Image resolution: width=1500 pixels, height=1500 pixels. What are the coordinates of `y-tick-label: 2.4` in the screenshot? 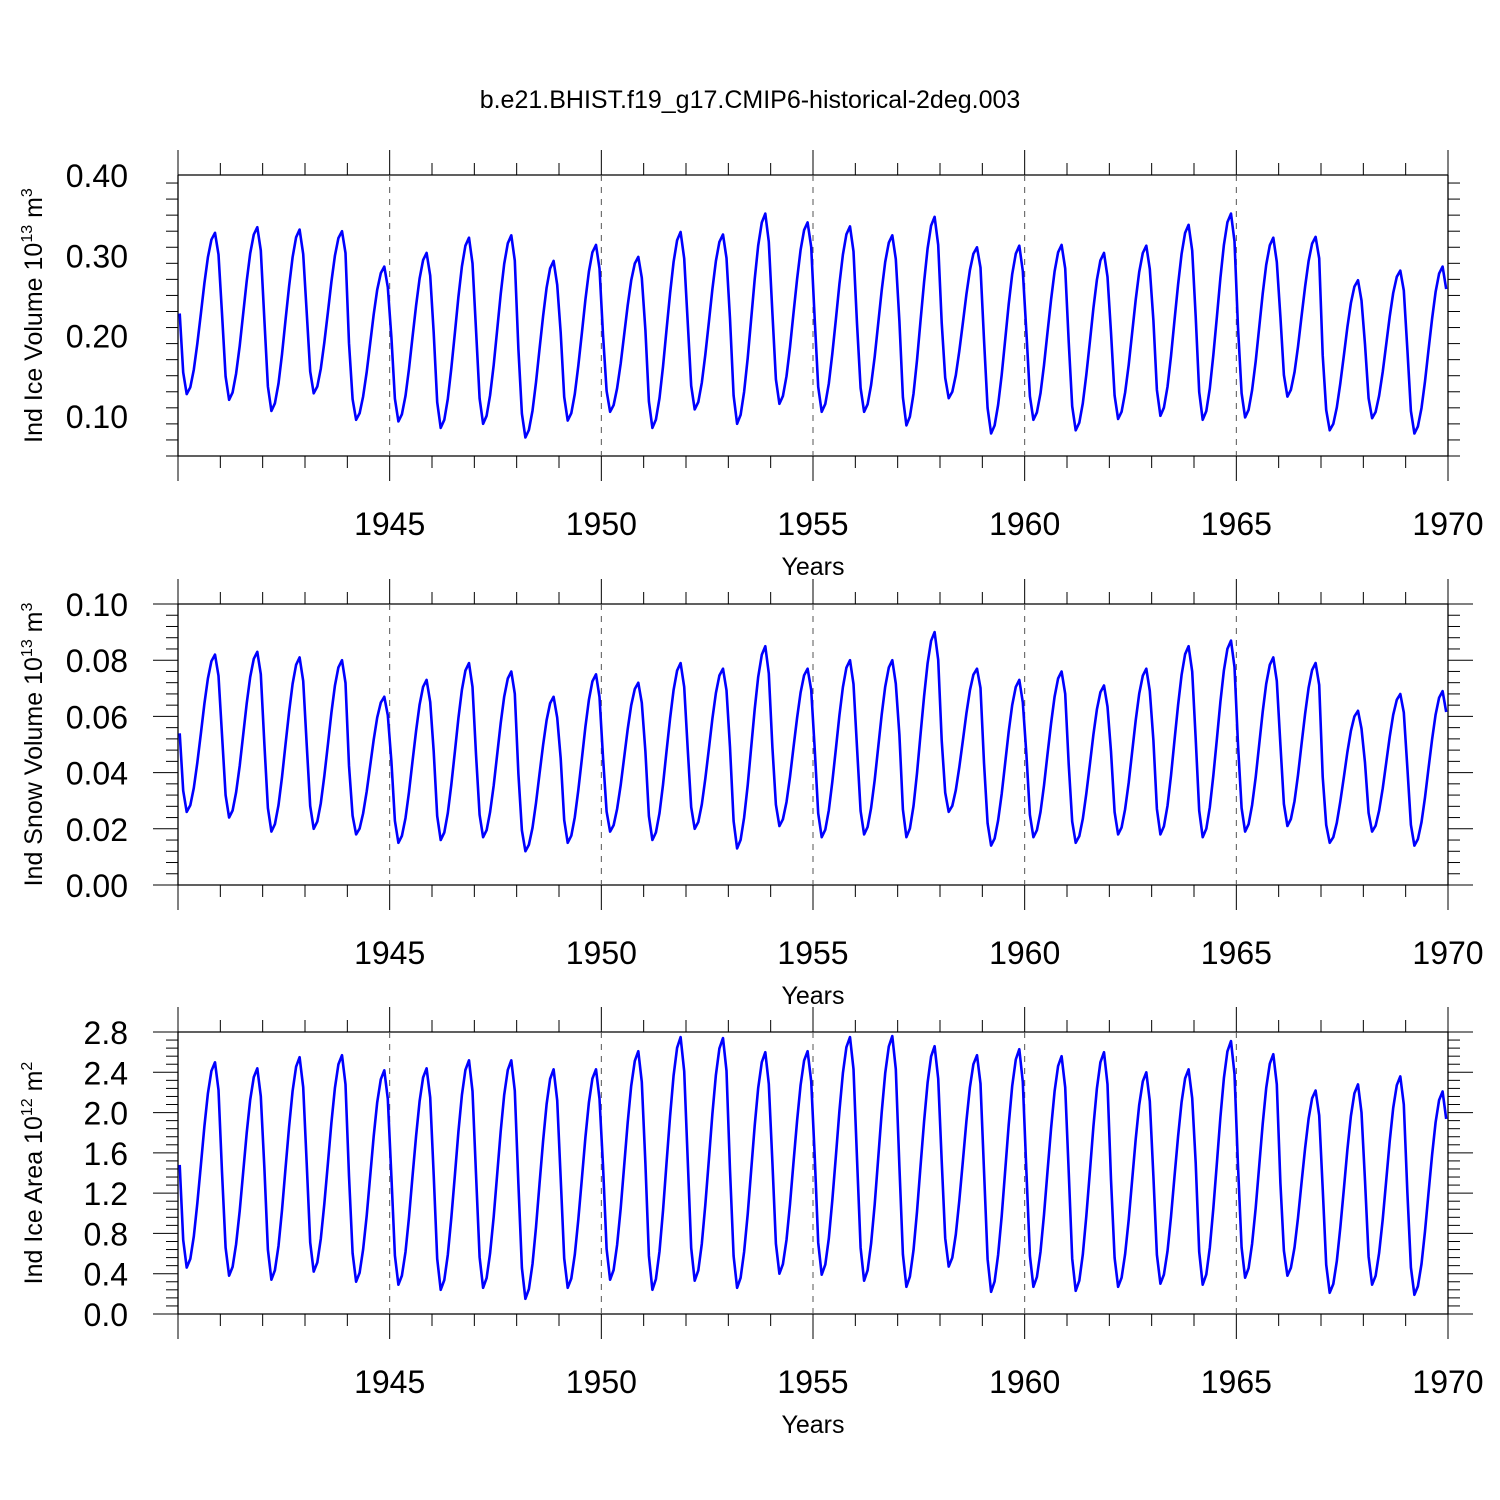 It's located at (106, 1073).